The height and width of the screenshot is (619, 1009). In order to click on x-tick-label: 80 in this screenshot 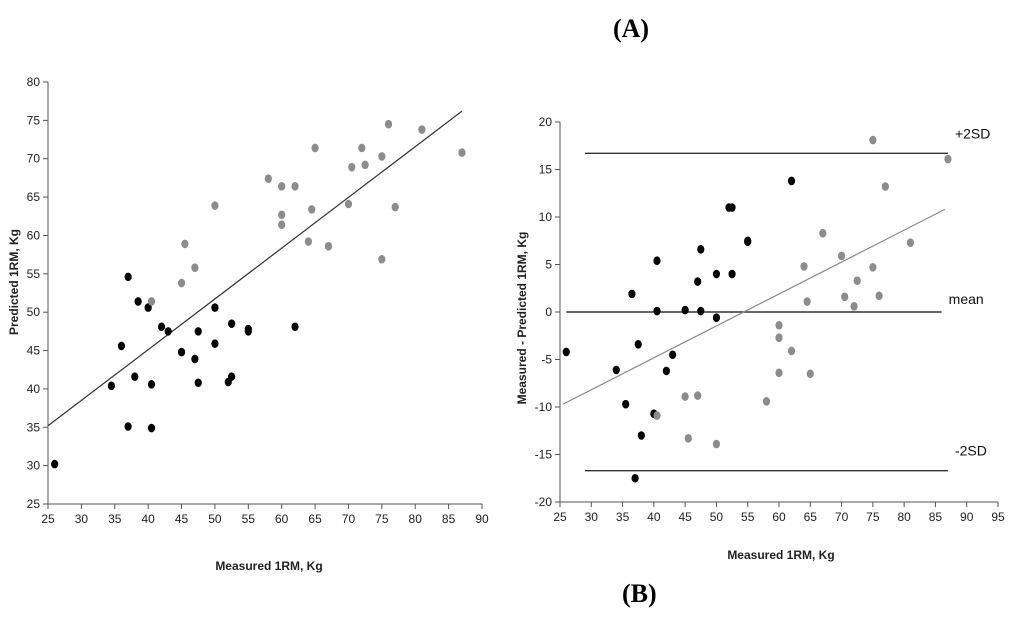, I will do `click(416, 519)`.